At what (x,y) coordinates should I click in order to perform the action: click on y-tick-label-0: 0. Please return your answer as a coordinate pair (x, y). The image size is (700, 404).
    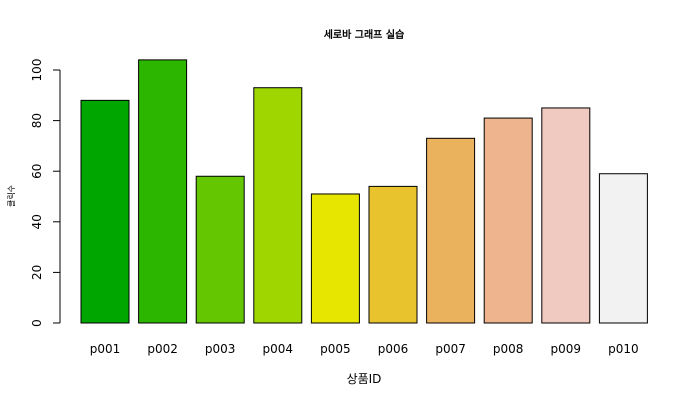
    Looking at the image, I should click on (37, 323).